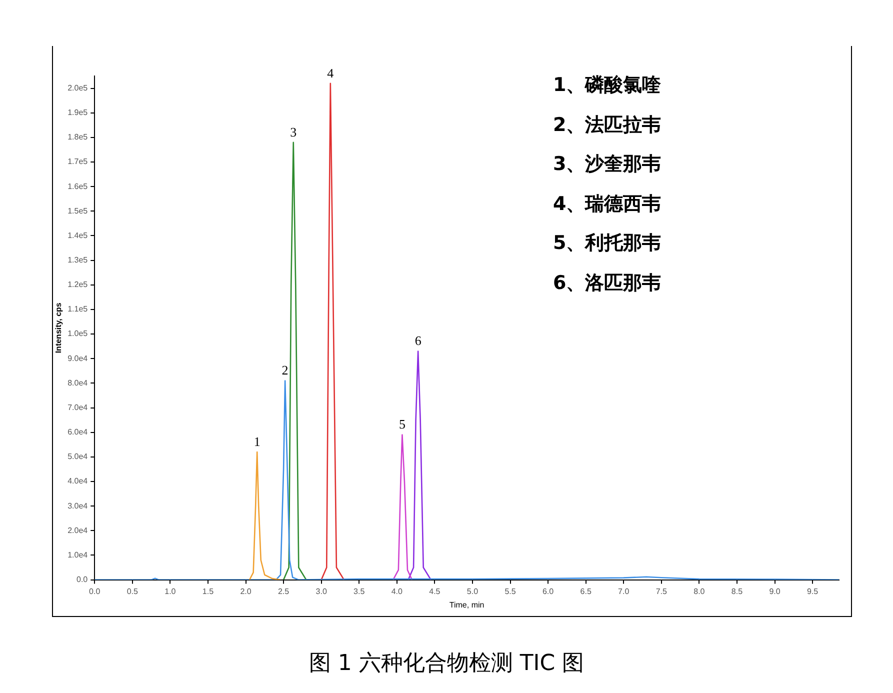  What do you see at coordinates (257, 441) in the screenshot?
I see `annotation: 1` at bounding box center [257, 441].